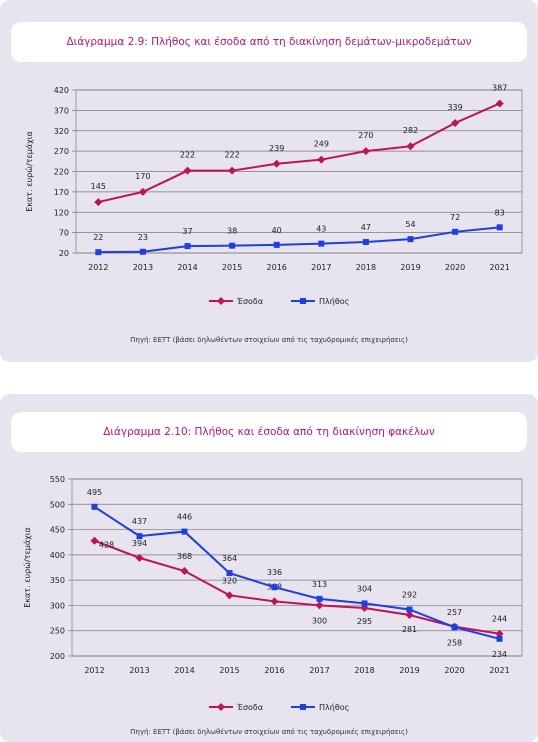  What do you see at coordinates (61, 151) in the screenshot?
I see `y-tick-label: 270` at bounding box center [61, 151].